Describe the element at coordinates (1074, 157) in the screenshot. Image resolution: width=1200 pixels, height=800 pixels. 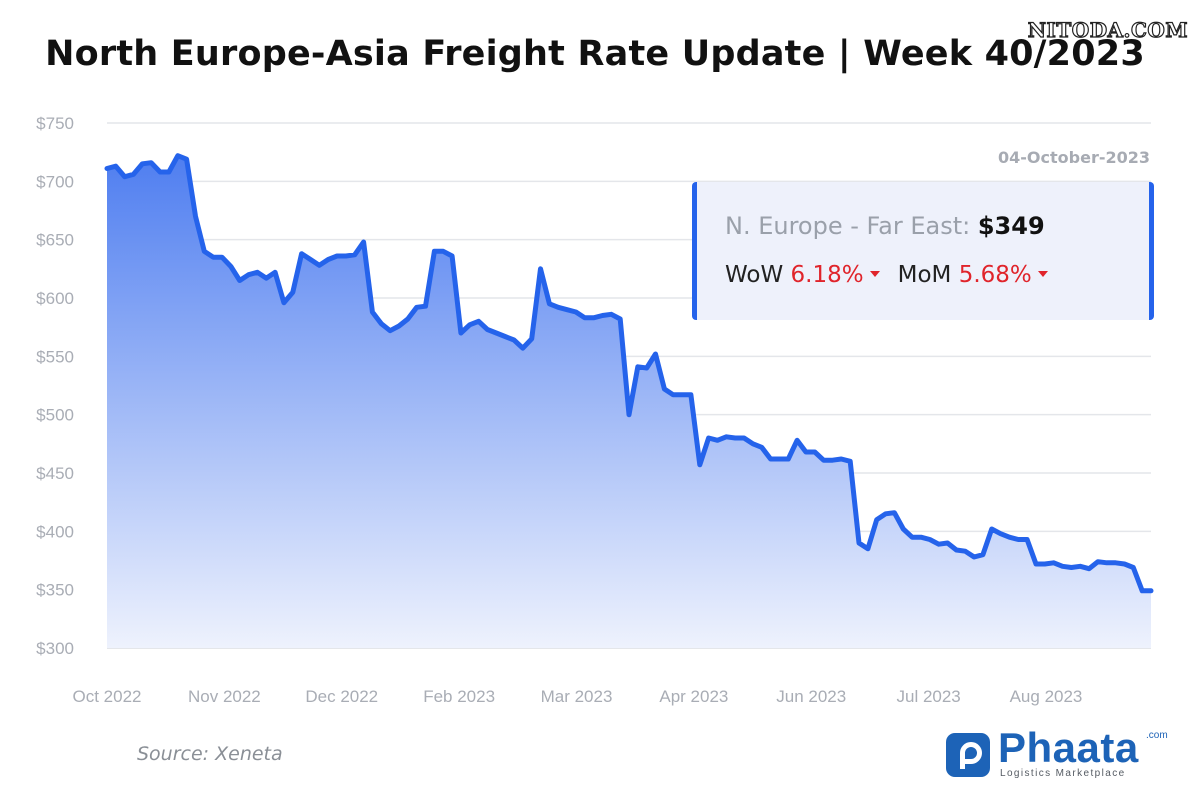
I see `date-annotation: 04-October-2023` at that location.